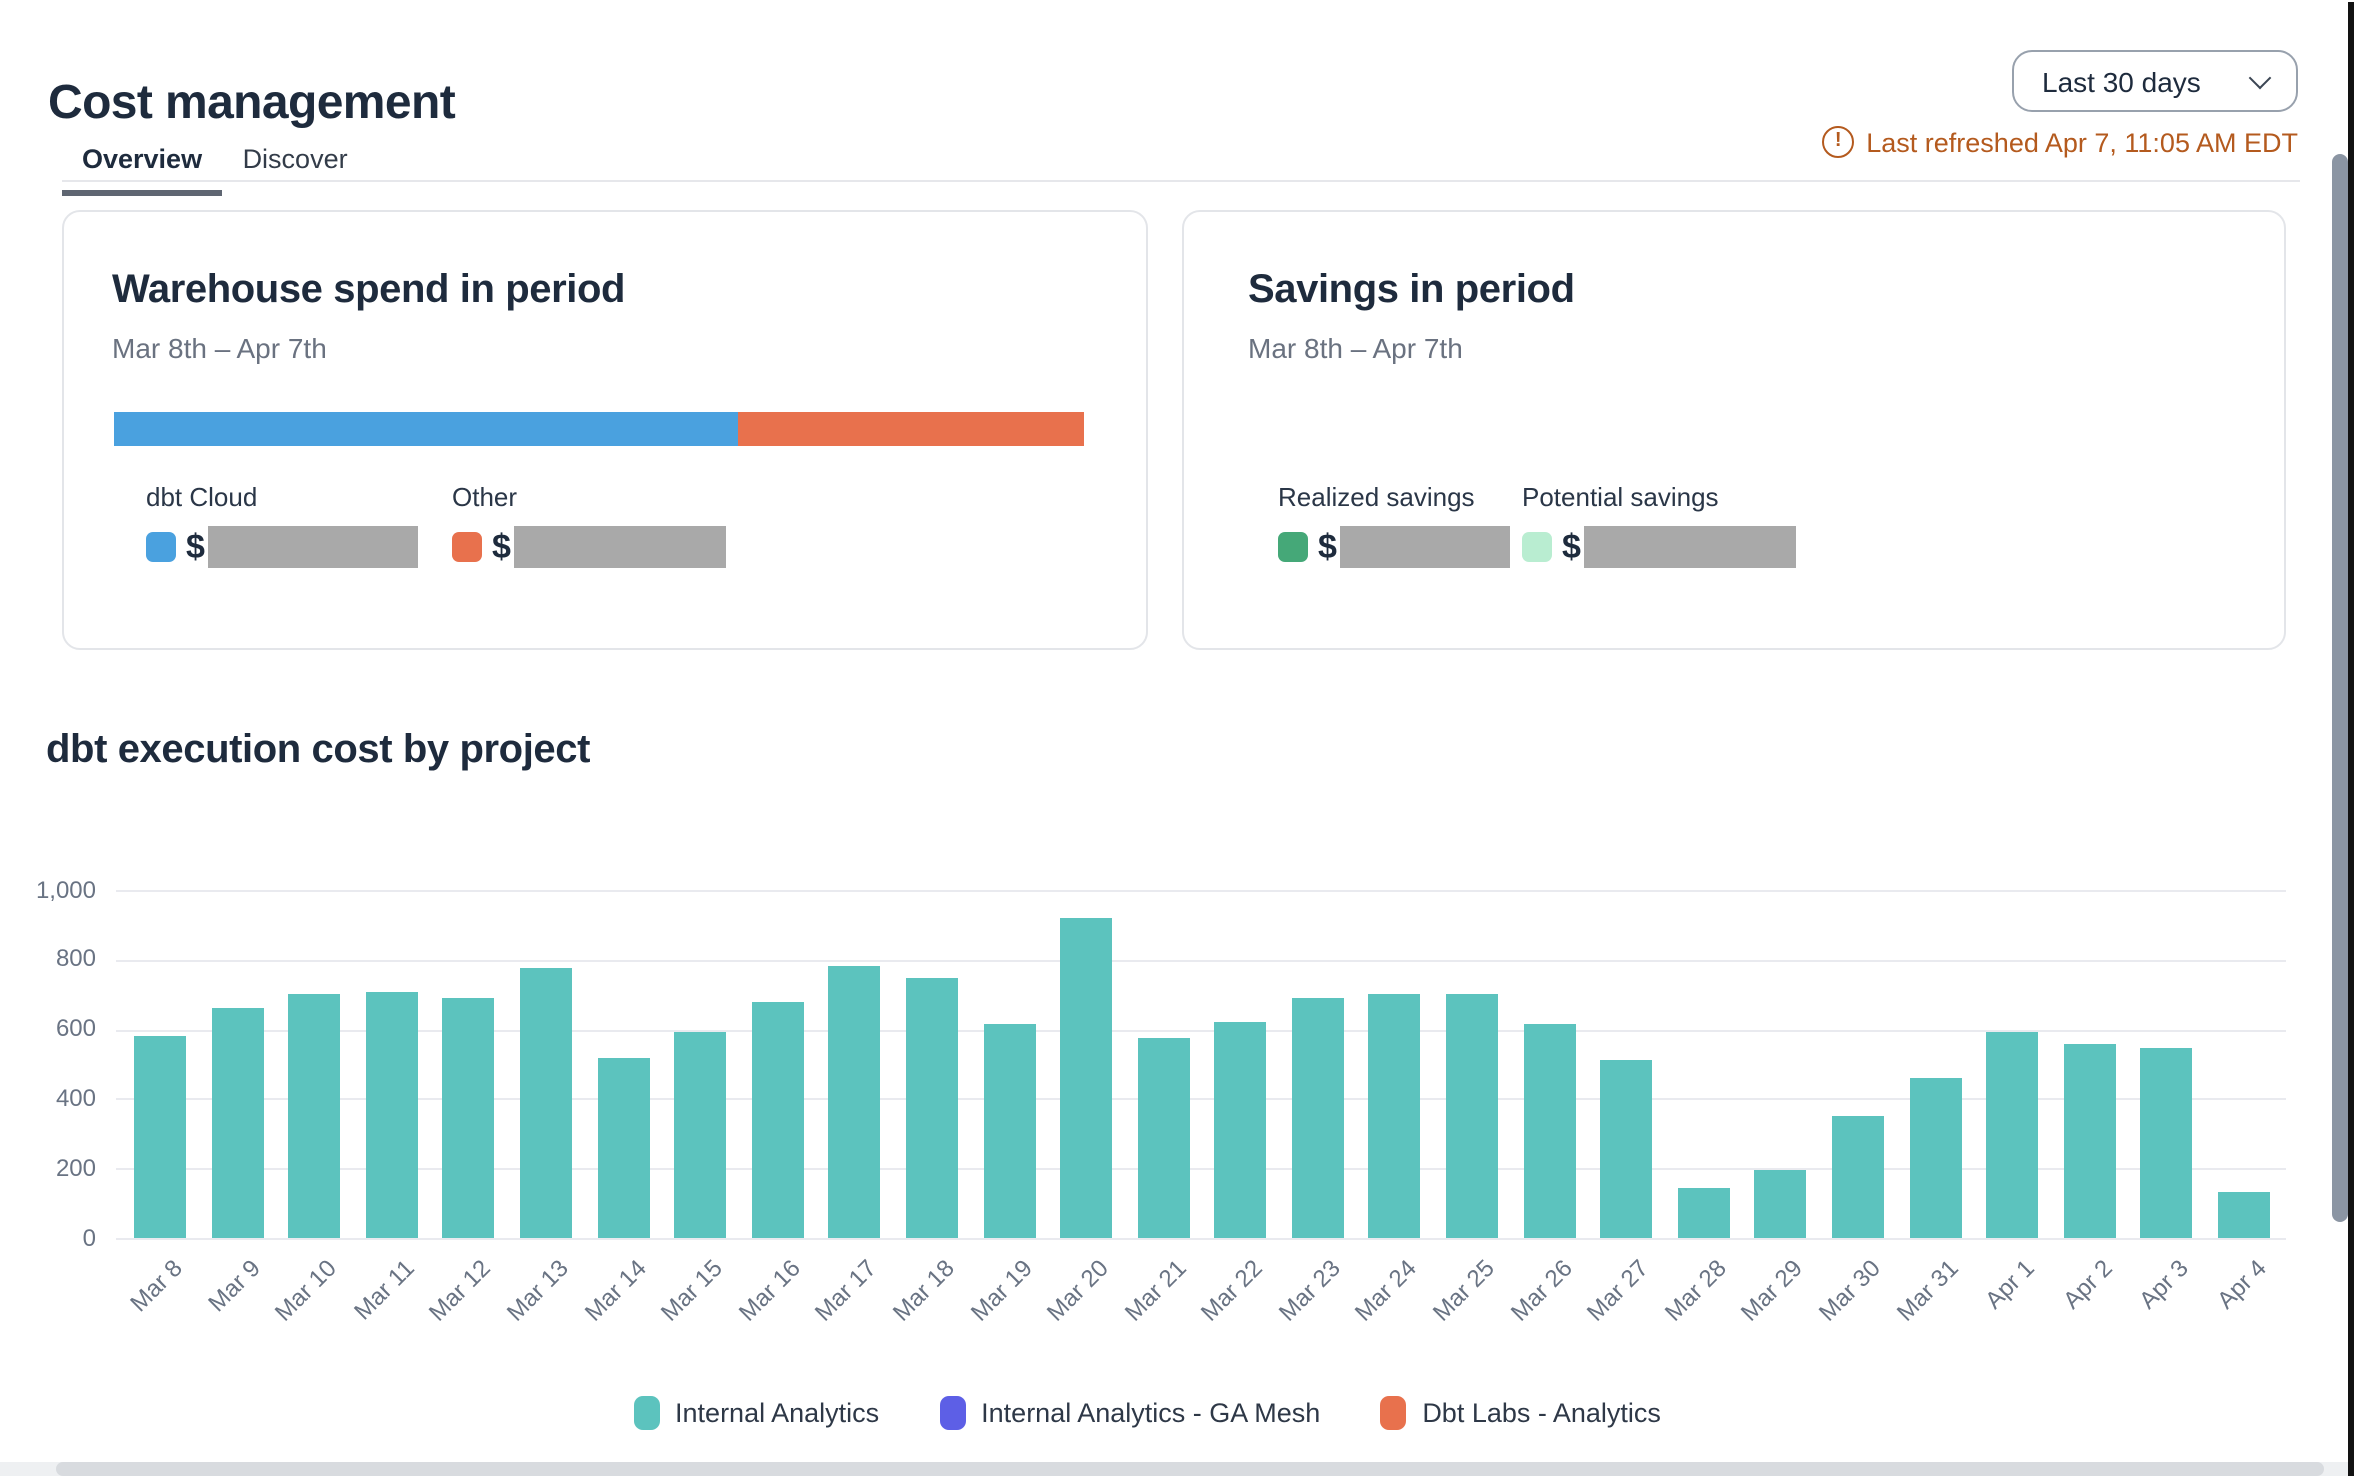 Image resolution: width=2354 pixels, height=1476 pixels. Describe the element at coordinates (777, 1413) in the screenshot. I see `legend-label: Internal Analytics` at that location.